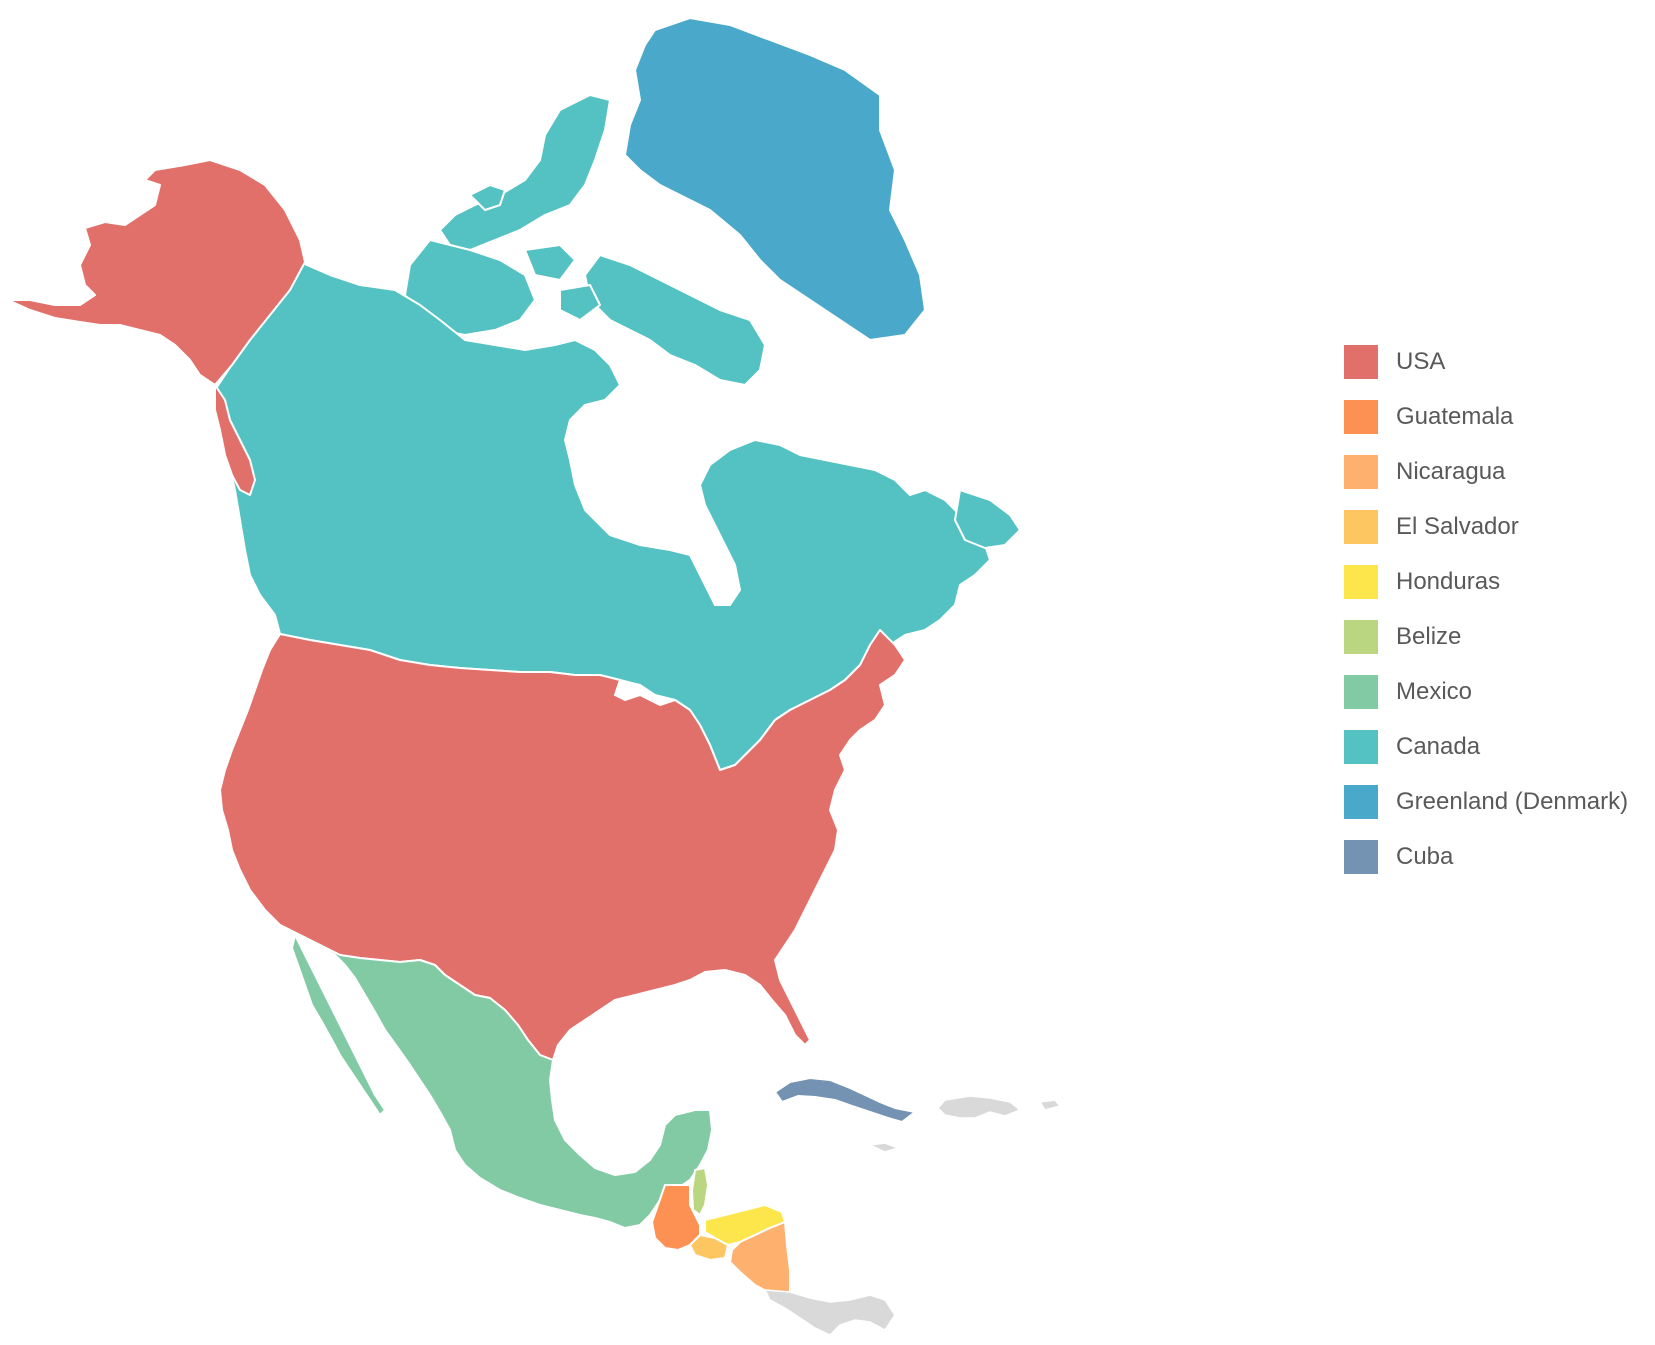  I want to click on legend-item-mexico: Mexico, so click(1494, 691).